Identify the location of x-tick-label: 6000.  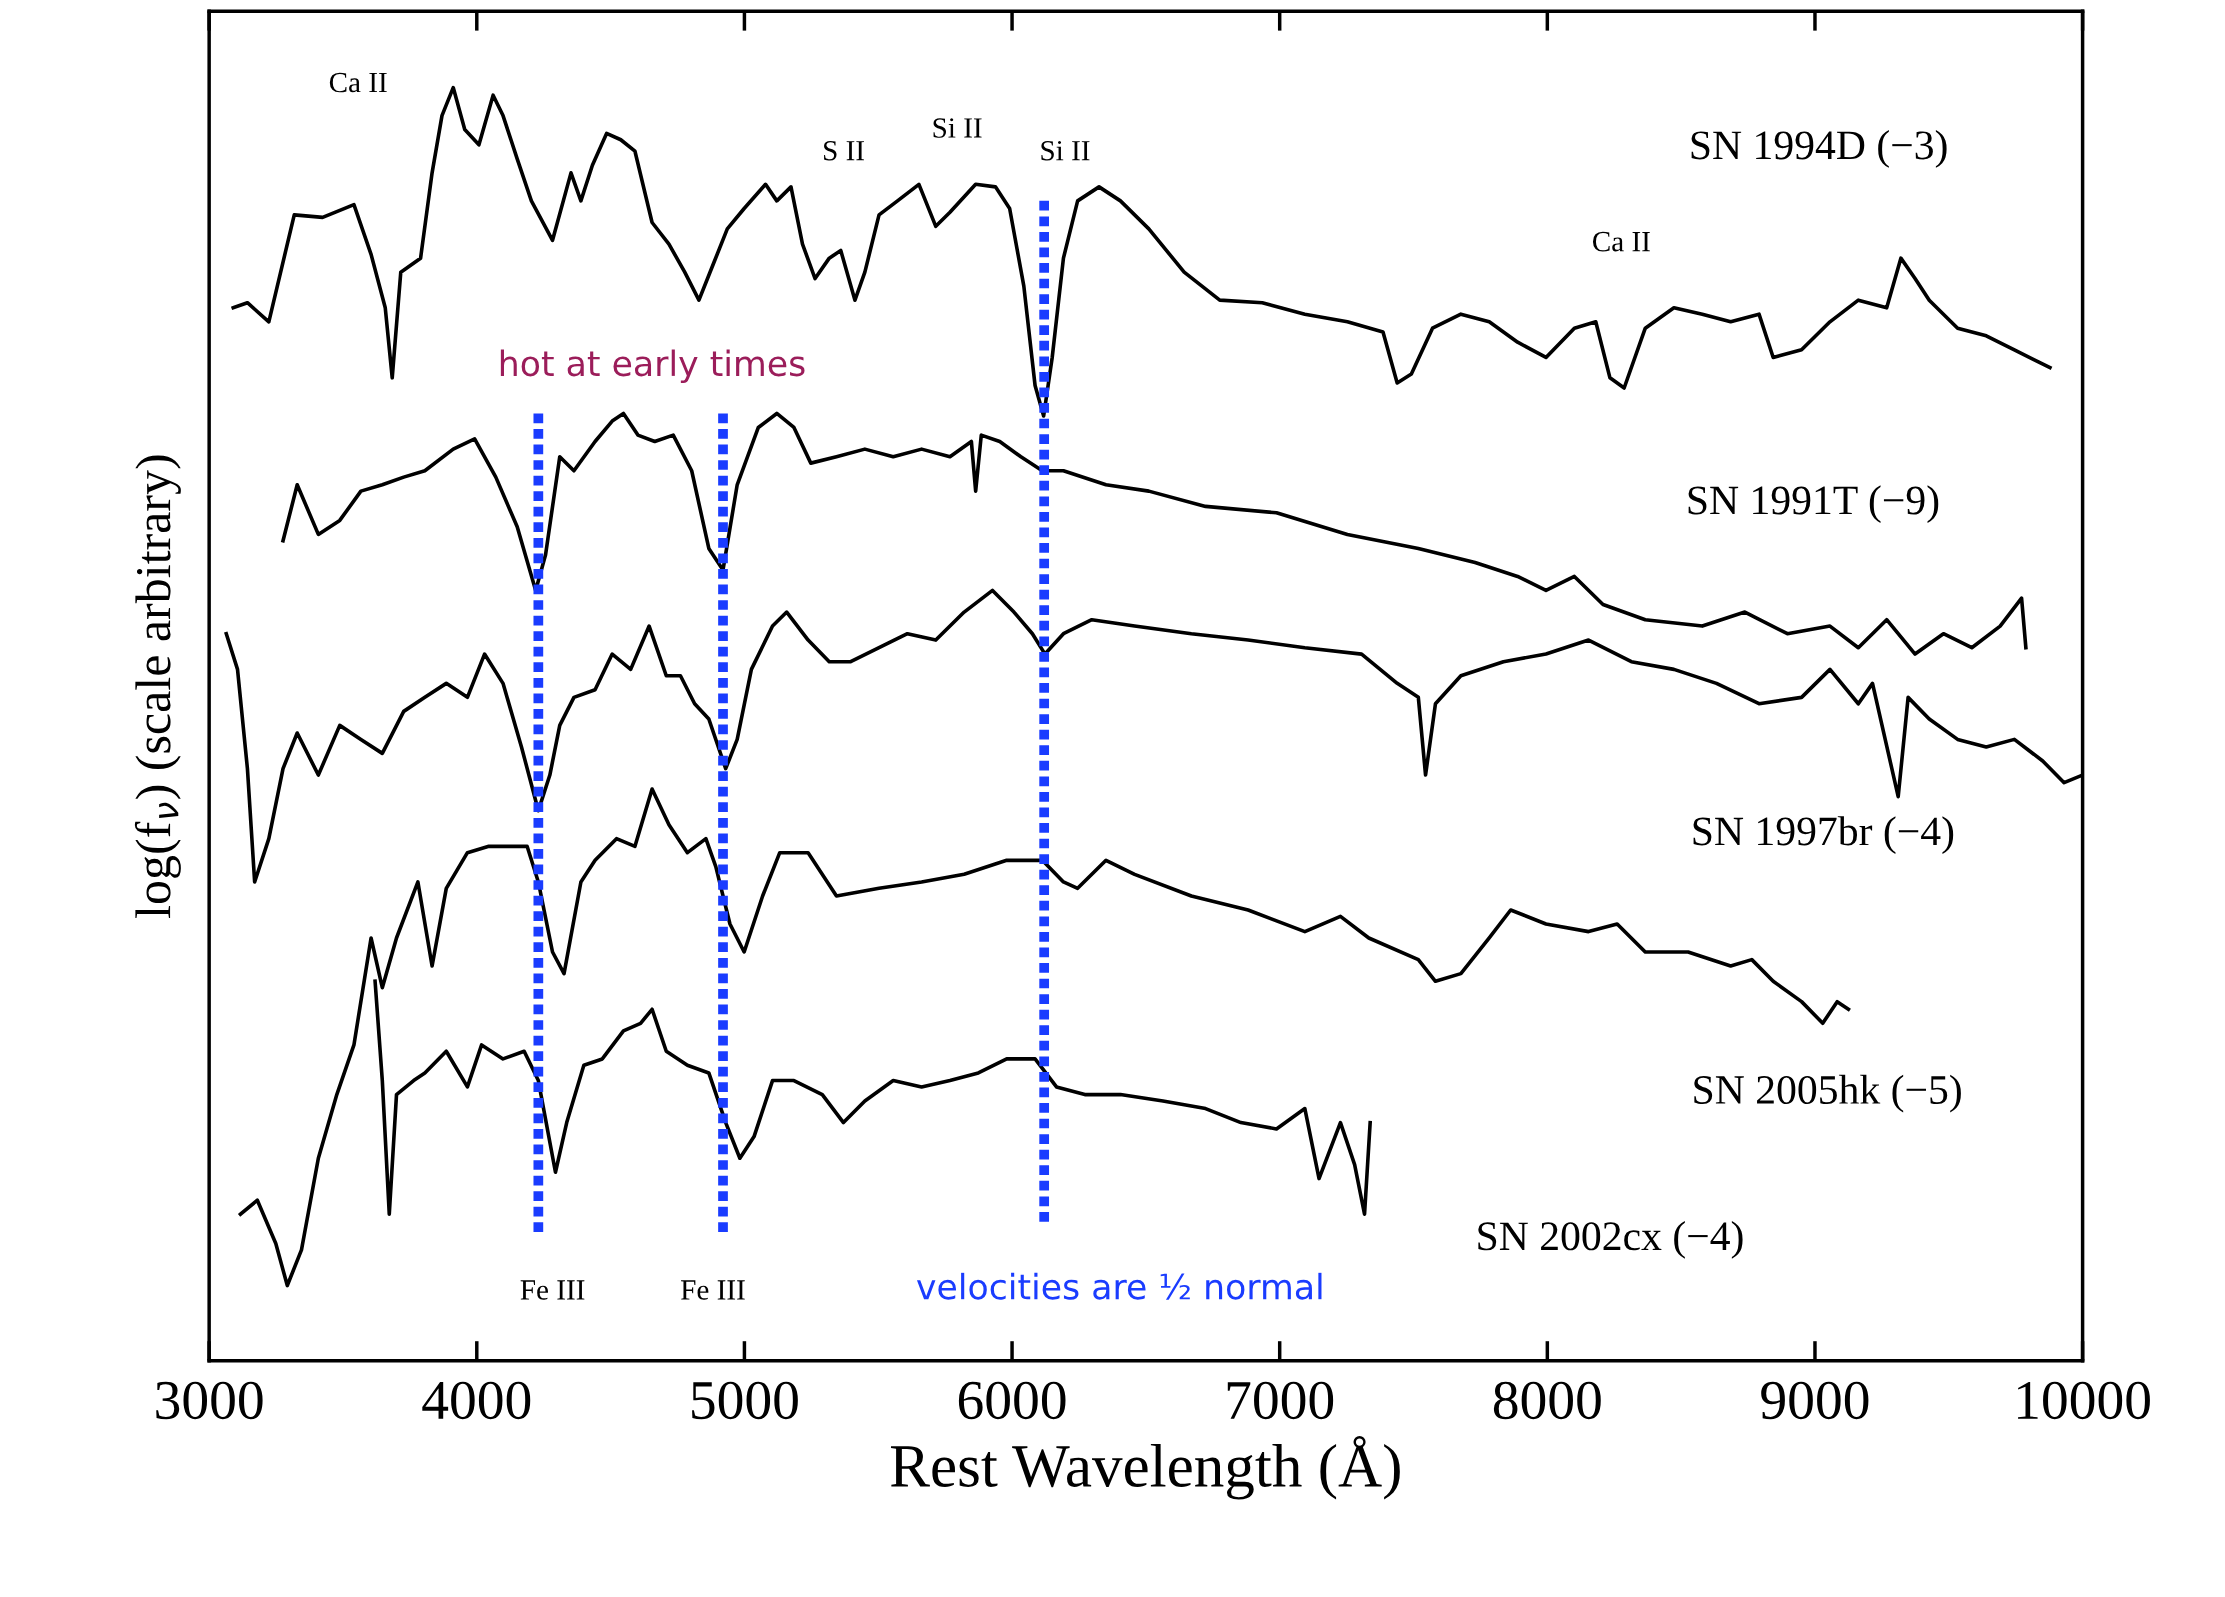
(1012, 1400).